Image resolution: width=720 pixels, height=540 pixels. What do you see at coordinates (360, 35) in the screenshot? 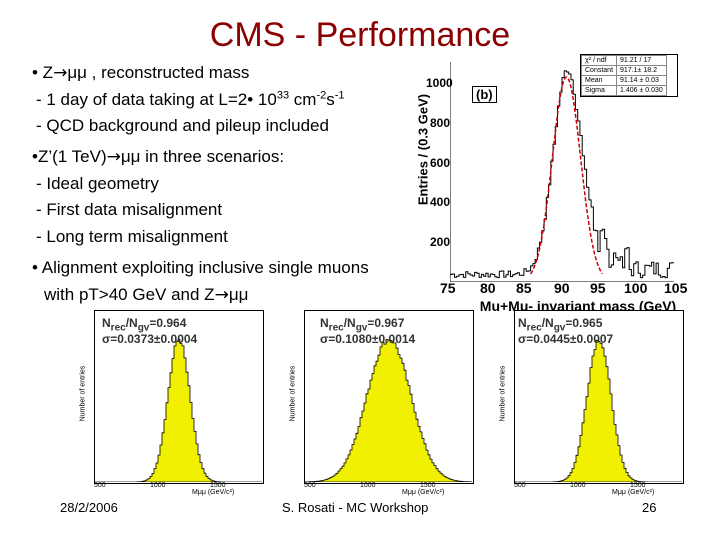
I see `slide-title: CMS - Performance` at bounding box center [360, 35].